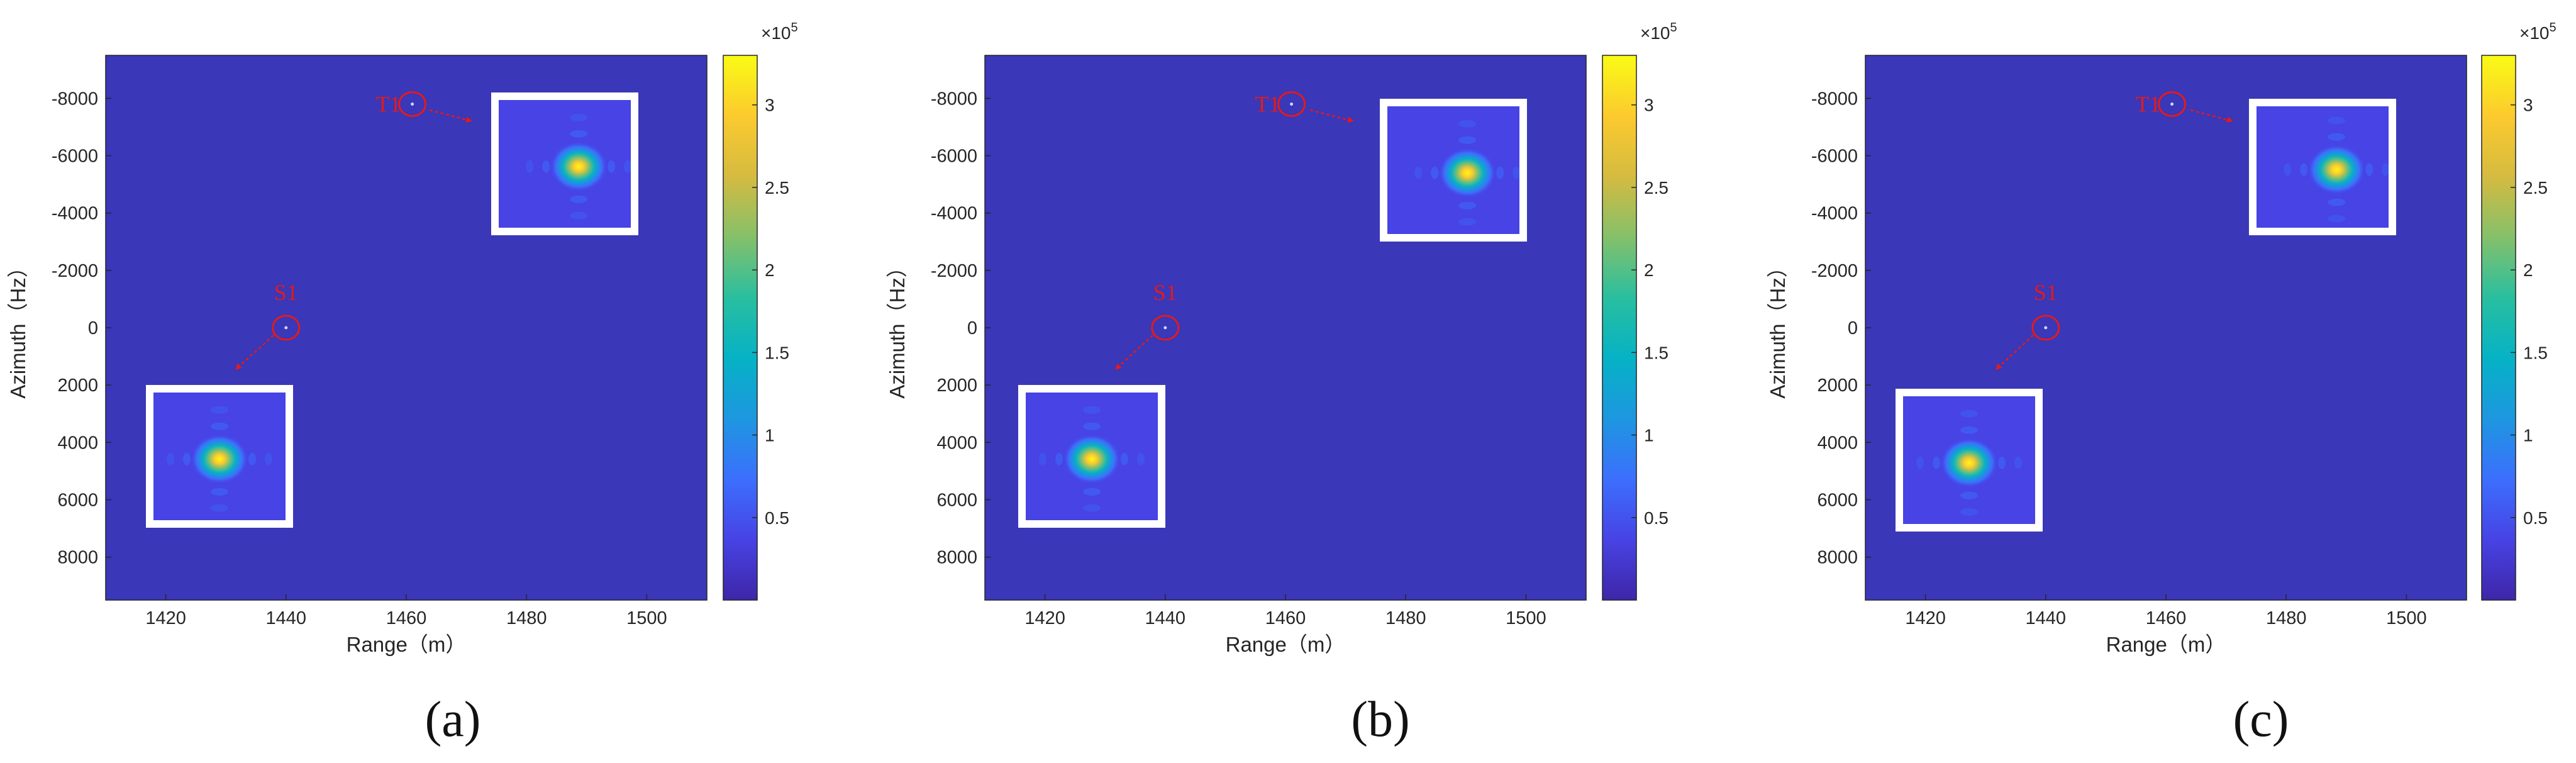 The image size is (2576, 763). What do you see at coordinates (286, 618) in the screenshot?
I see `x-tick-label: 1440` at bounding box center [286, 618].